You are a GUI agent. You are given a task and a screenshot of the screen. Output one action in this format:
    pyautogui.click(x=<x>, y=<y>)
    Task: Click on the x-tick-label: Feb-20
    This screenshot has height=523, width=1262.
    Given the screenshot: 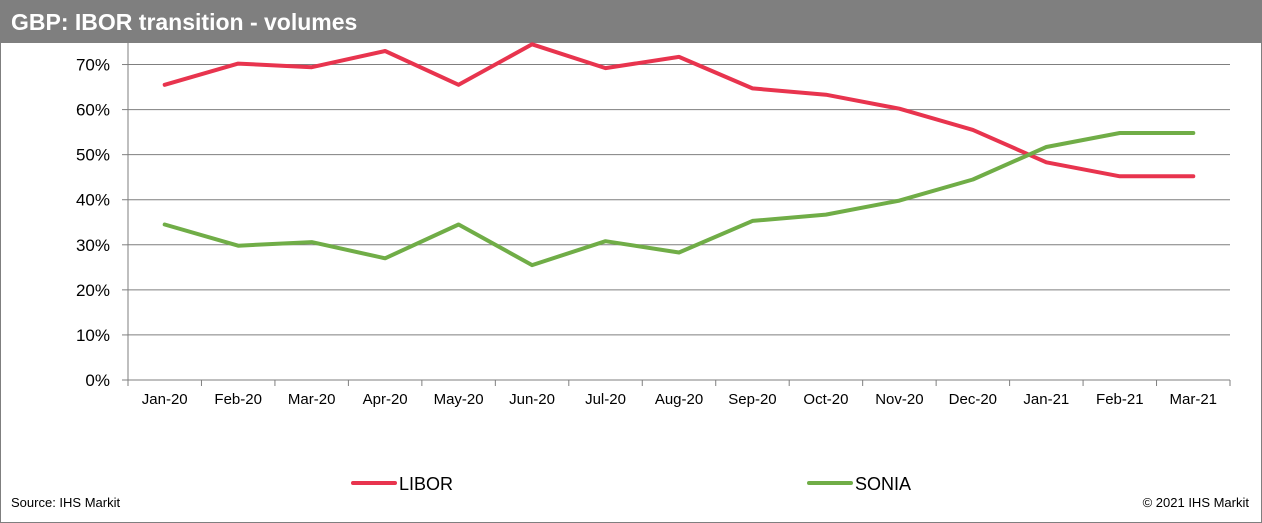 What is the action you would take?
    pyautogui.click(x=238, y=399)
    